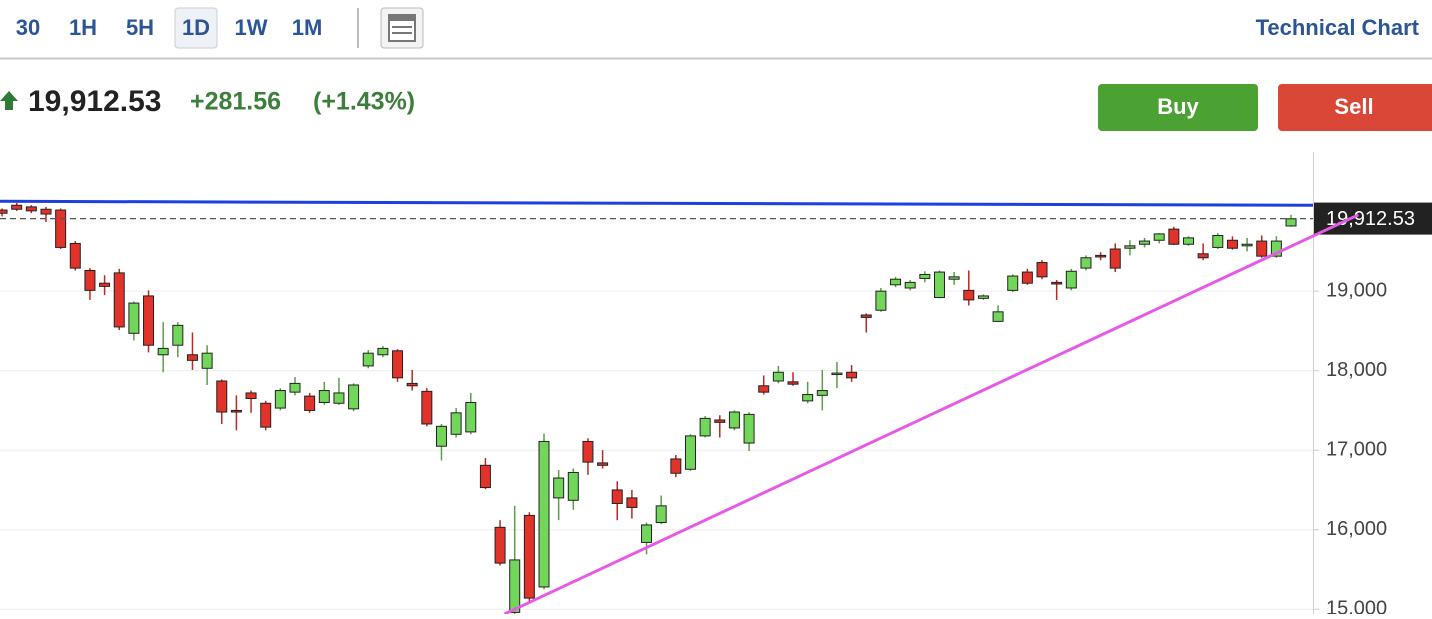 Image resolution: width=1432 pixels, height=619 pixels. I want to click on range-button: 1H, so click(83, 27).